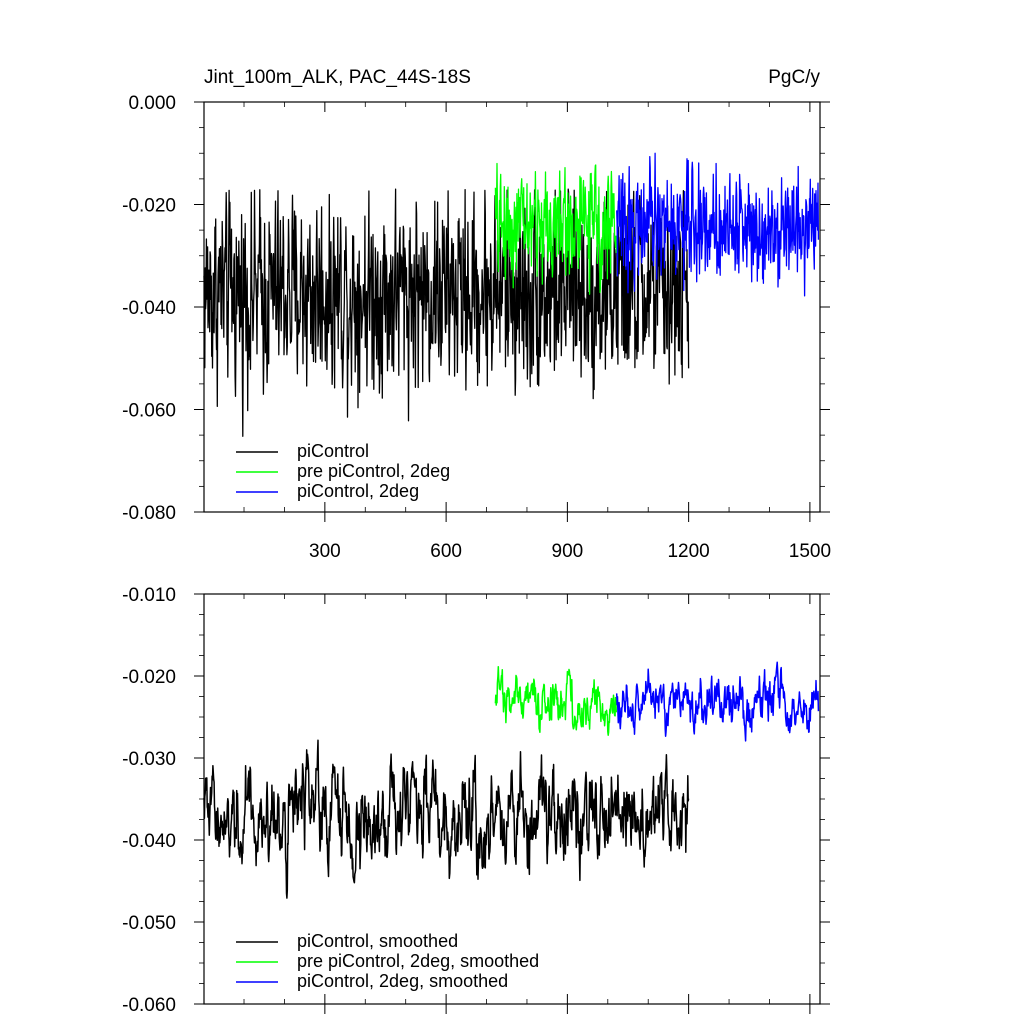 Image resolution: width=1024 pixels, height=1024 pixels. I want to click on series-line-picontrol-smoothed, so click(446, 819).